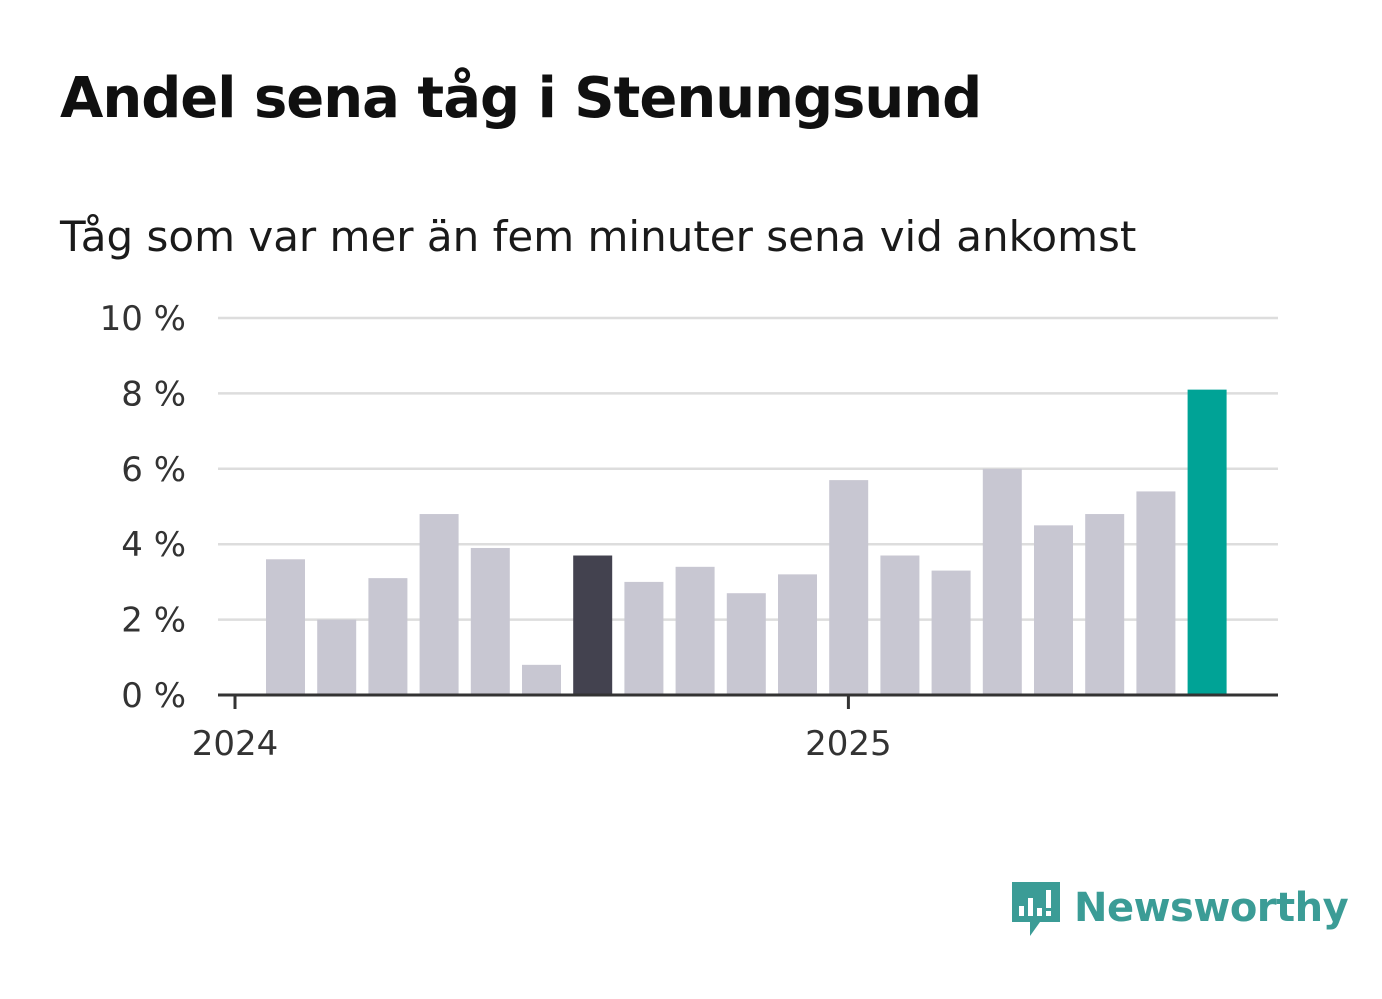  What do you see at coordinates (235, 744) in the screenshot?
I see `x-tick-label: 2024` at bounding box center [235, 744].